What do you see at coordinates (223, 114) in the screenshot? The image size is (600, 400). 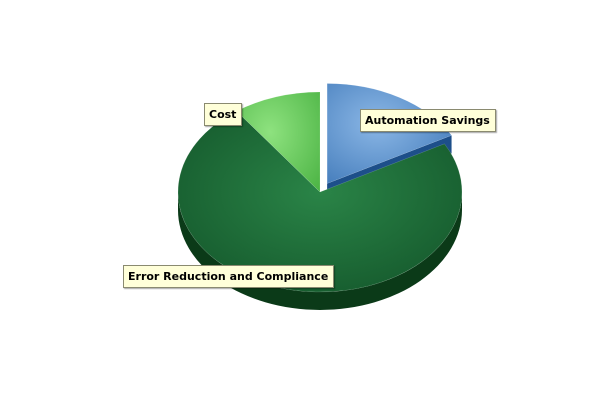 I see `slice-label-cost: Cost` at bounding box center [223, 114].